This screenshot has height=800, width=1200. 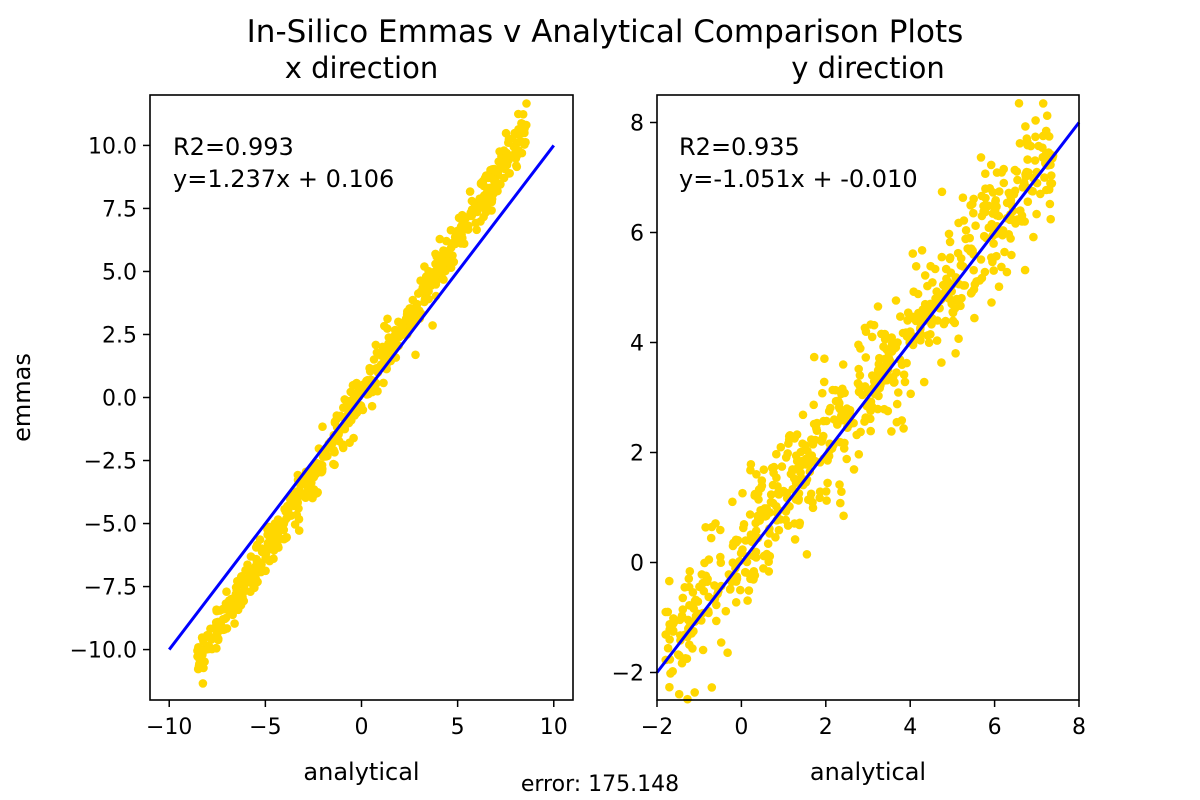 I want to click on x-tick-label: −10, so click(x=169, y=727).